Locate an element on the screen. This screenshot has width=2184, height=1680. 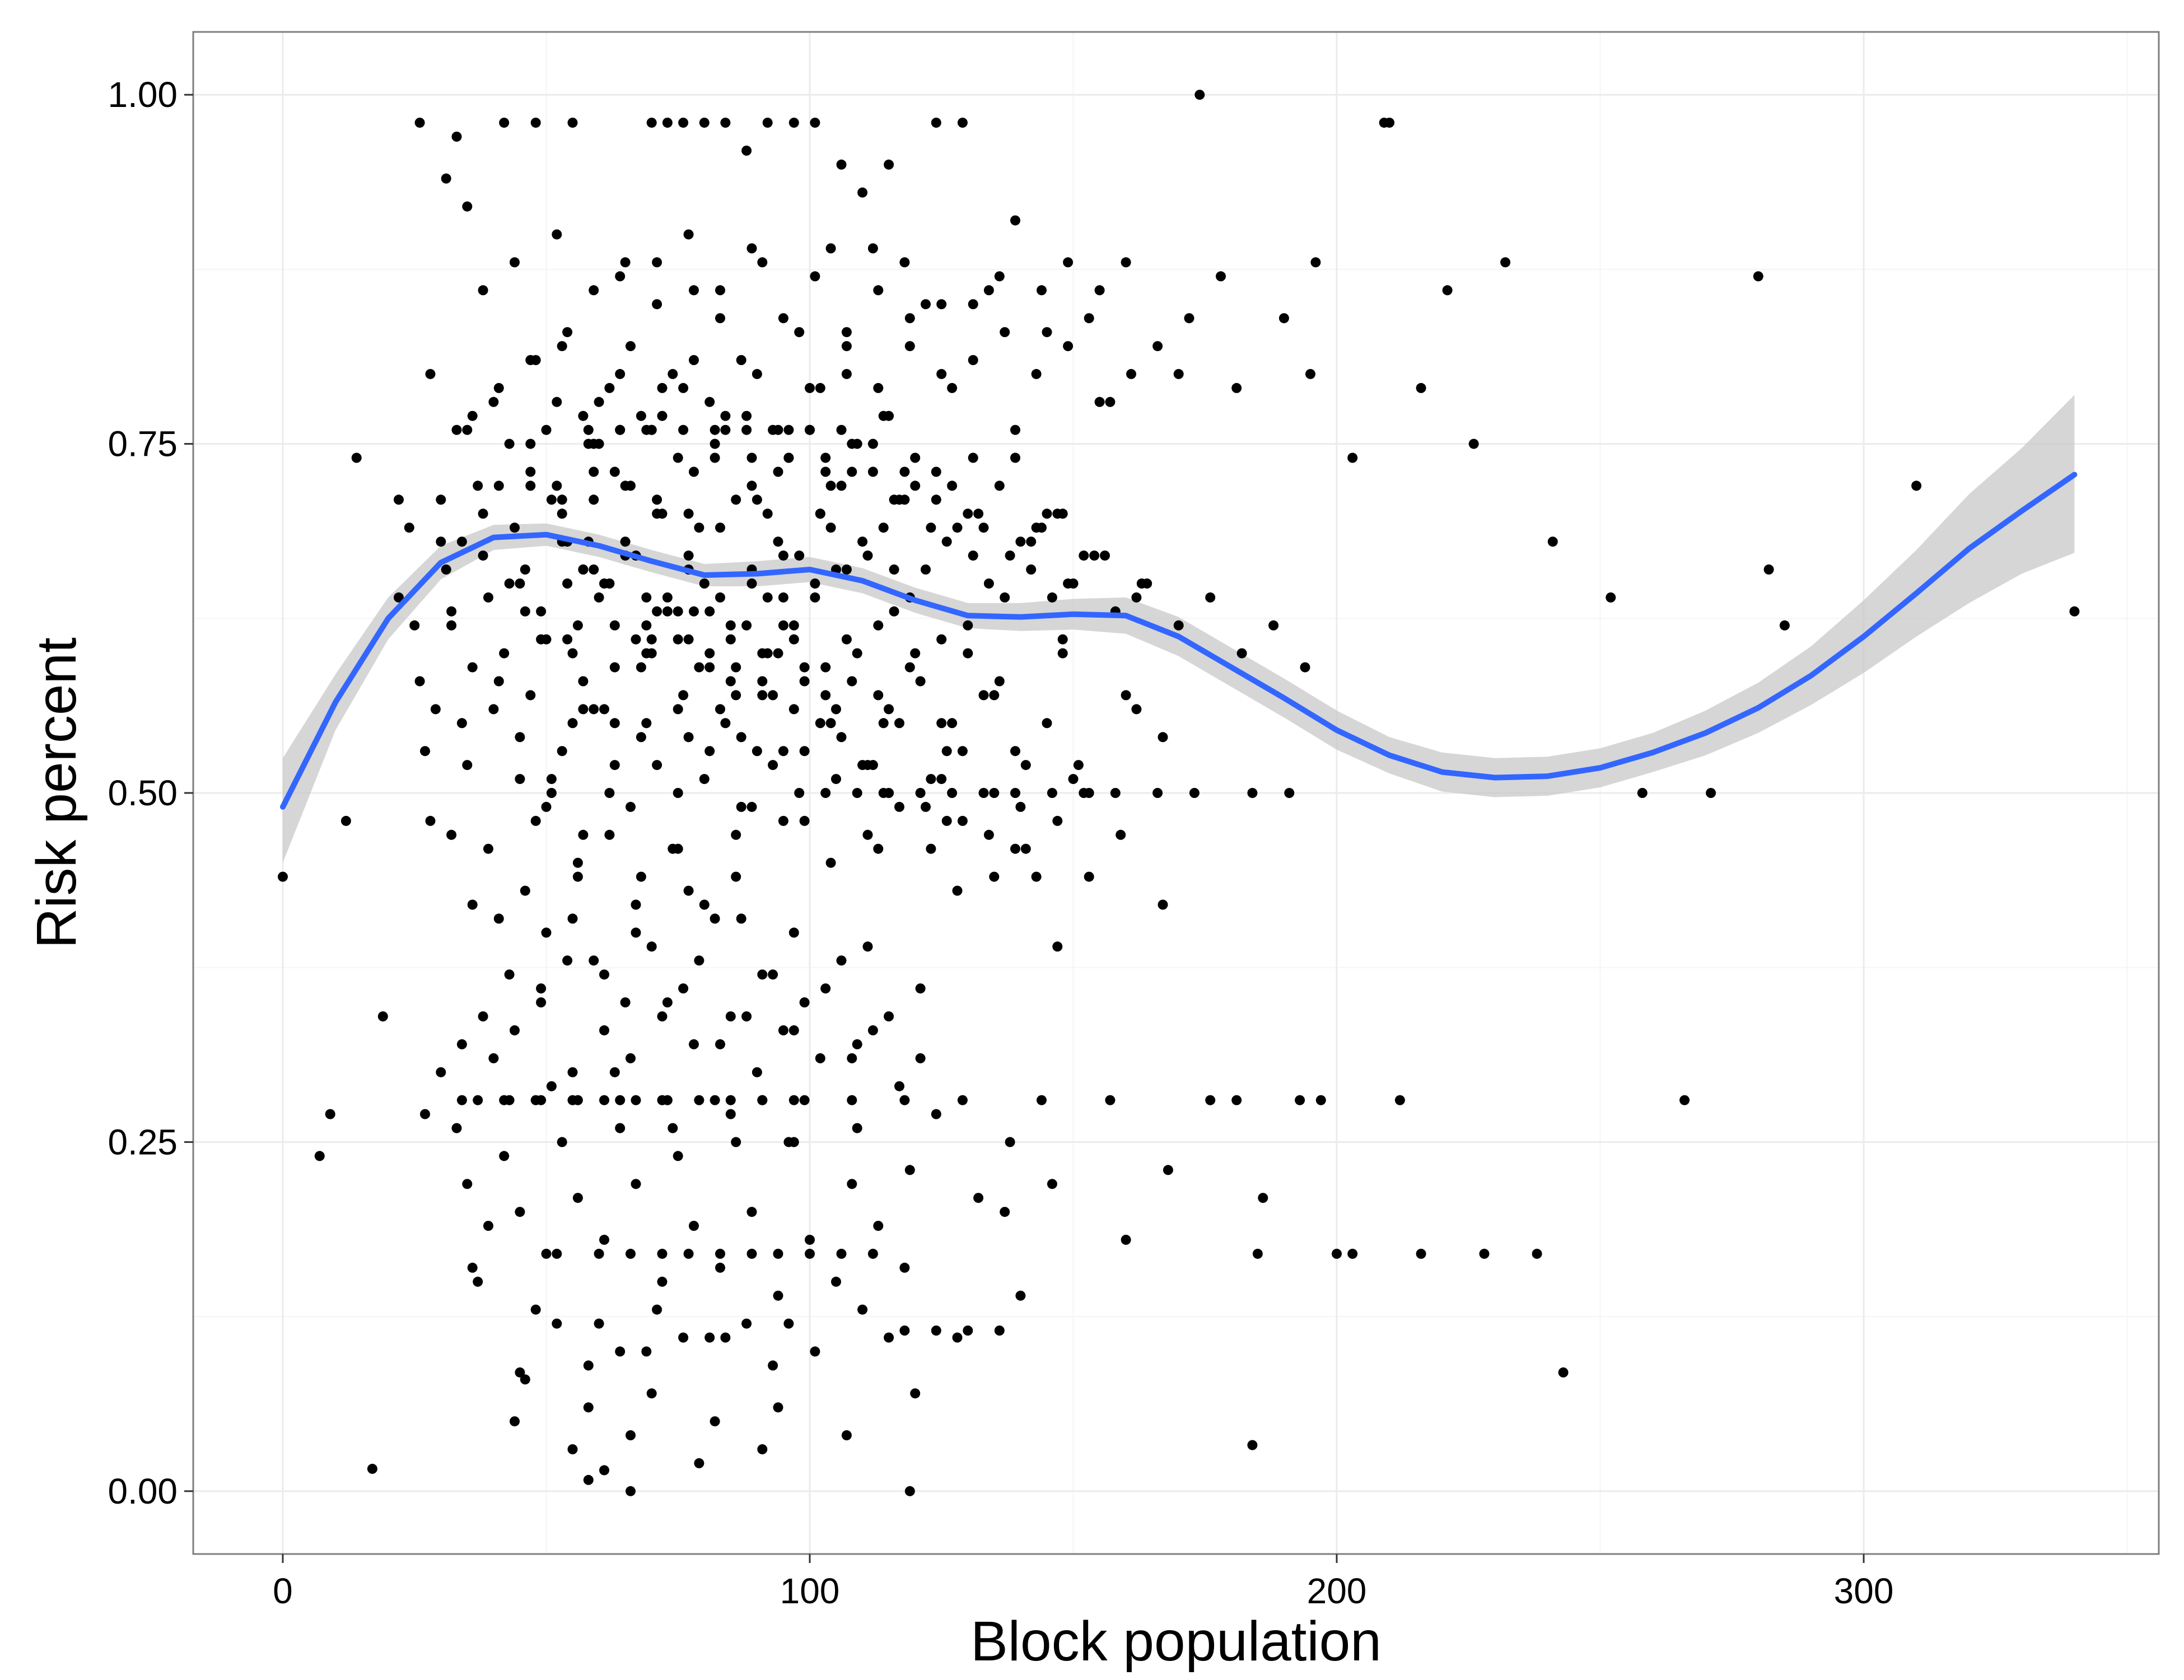
x-axis-title: Block population is located at coordinates (1176, 1642).